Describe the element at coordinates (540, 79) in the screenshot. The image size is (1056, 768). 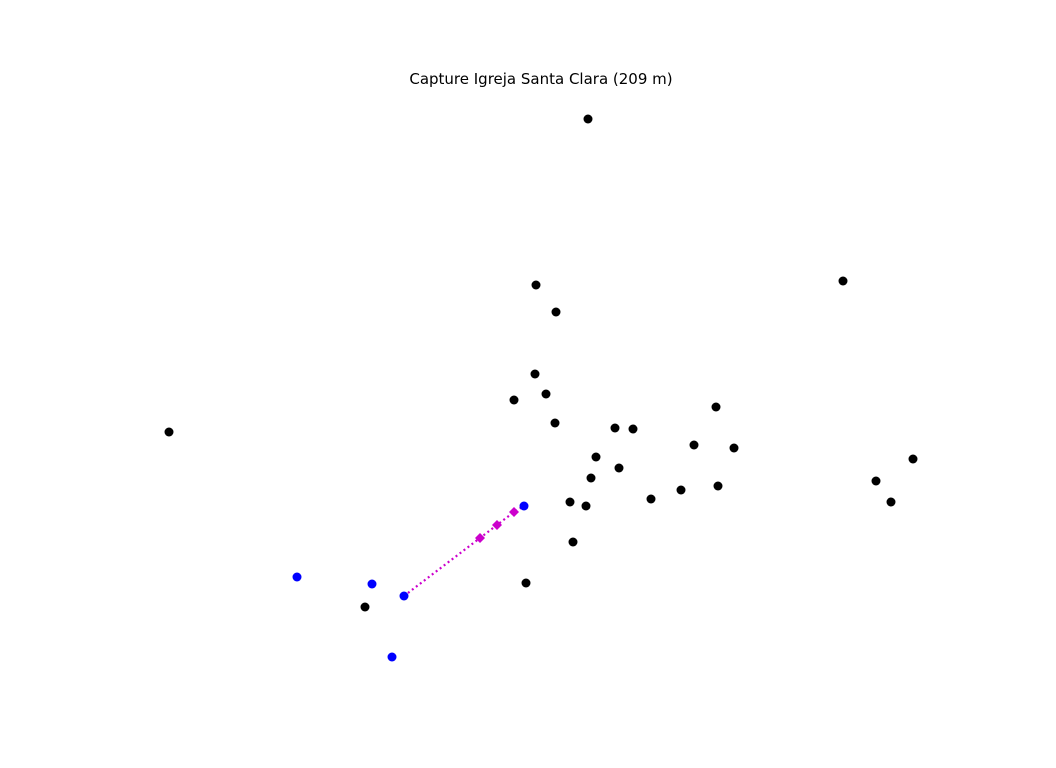
I see `chart-title: Capture Igreja Santa Clara (209 m)` at that location.